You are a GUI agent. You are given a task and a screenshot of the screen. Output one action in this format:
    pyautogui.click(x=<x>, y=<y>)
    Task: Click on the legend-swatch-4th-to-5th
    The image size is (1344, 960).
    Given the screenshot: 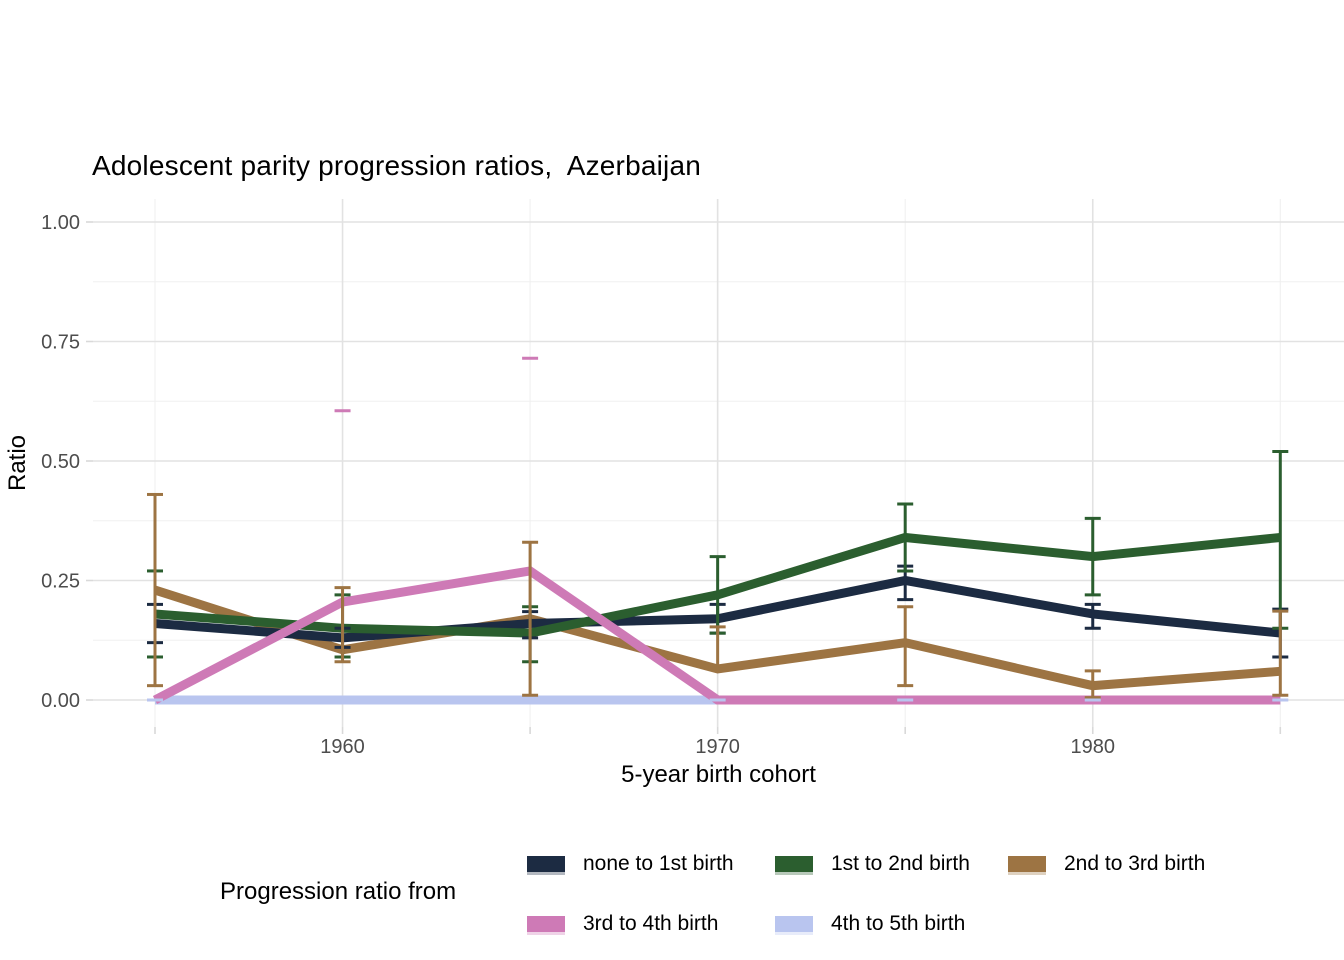 What is the action you would take?
    pyautogui.click(x=794, y=924)
    